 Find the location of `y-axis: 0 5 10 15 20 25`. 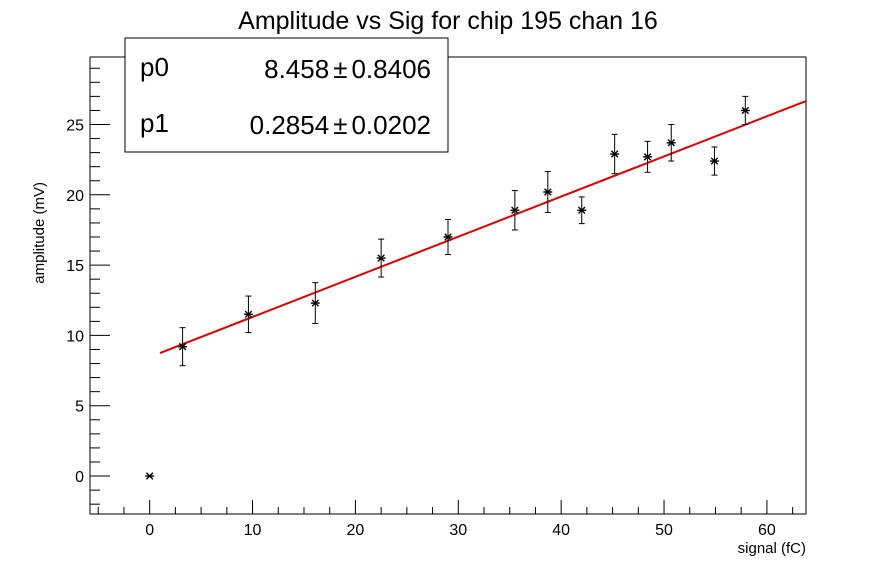

y-axis: 0 5 10 15 20 25 is located at coordinates (88, 286).